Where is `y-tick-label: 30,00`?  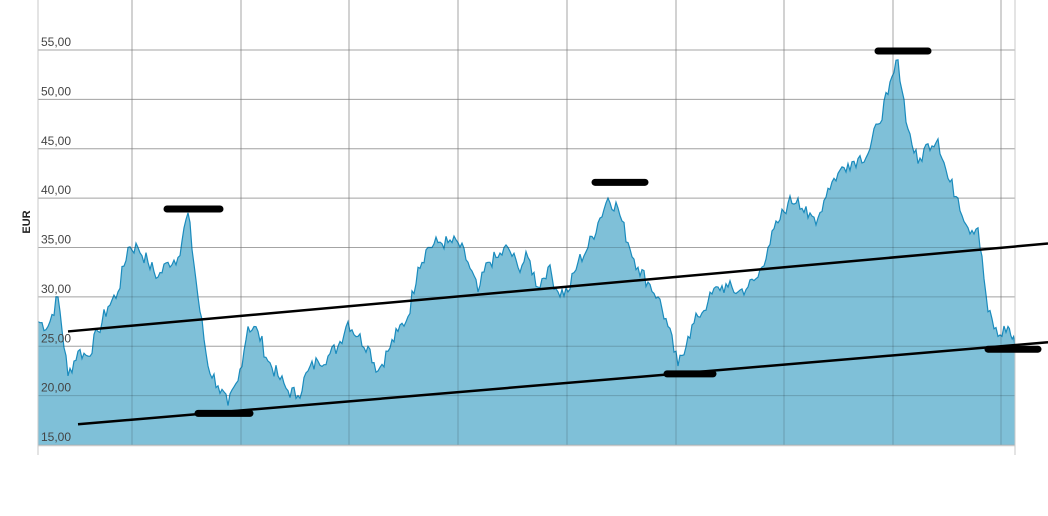 y-tick-label: 30,00 is located at coordinates (56, 289).